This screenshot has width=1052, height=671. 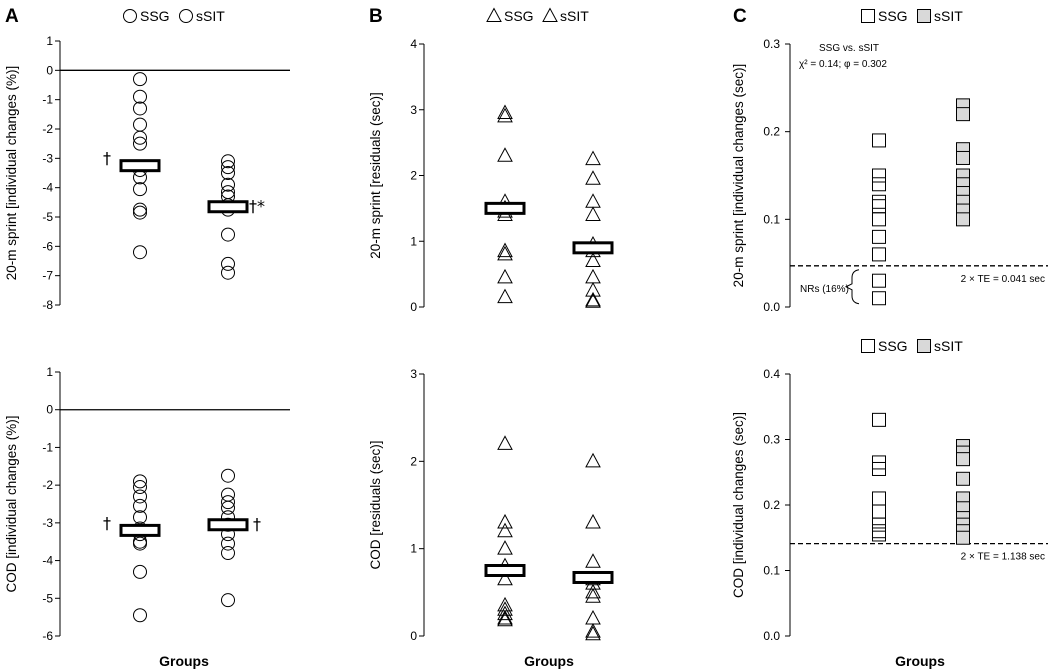 What do you see at coordinates (413, 374) in the screenshot?
I see `y-tick-label: 3` at bounding box center [413, 374].